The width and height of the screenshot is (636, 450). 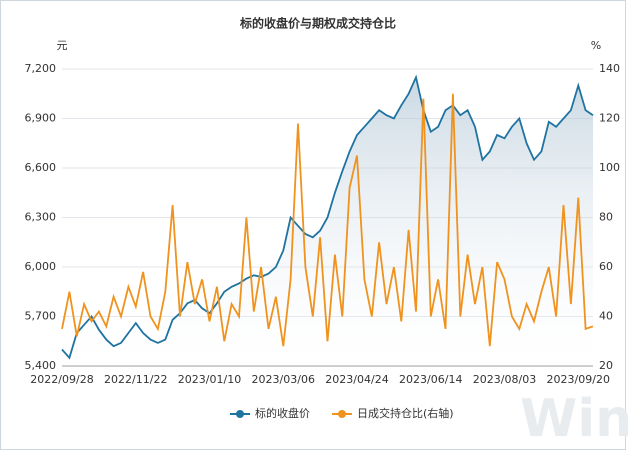 What do you see at coordinates (61, 379) in the screenshot?
I see `x-tick-label: 2022/09/28` at bounding box center [61, 379].